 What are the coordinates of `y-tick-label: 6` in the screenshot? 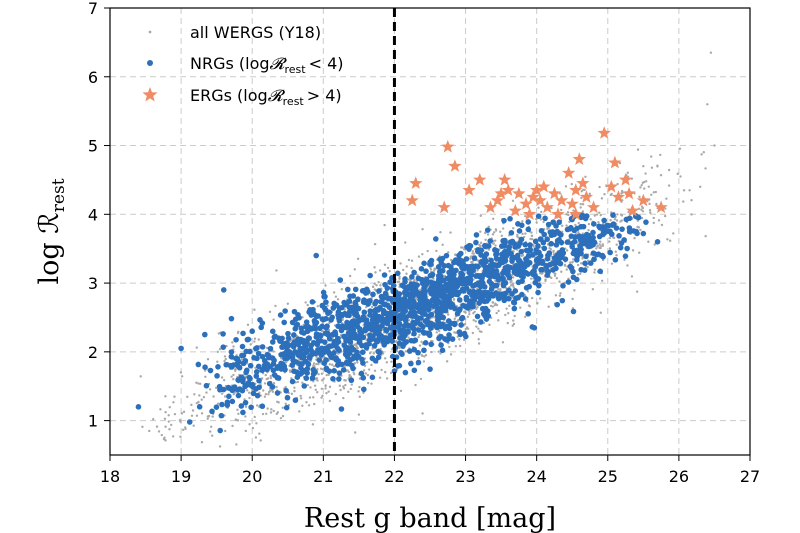 It's located at (93, 77).